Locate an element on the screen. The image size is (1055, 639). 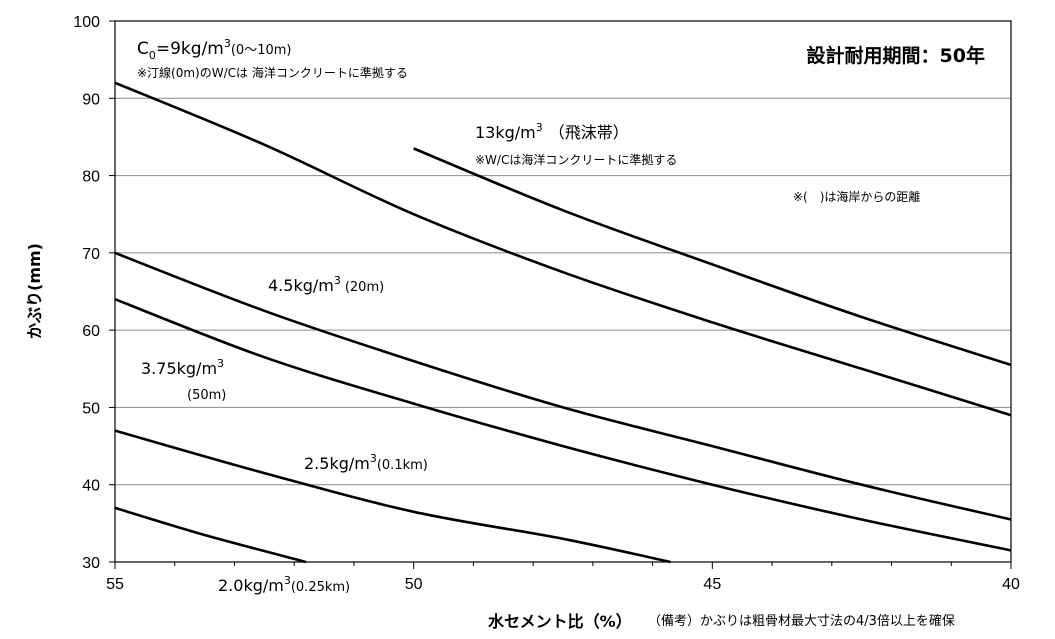
annotation-c0-note: ※汀線(0m)のW/Cは 海洋コンクリートに準拠する is located at coordinates (272, 72).